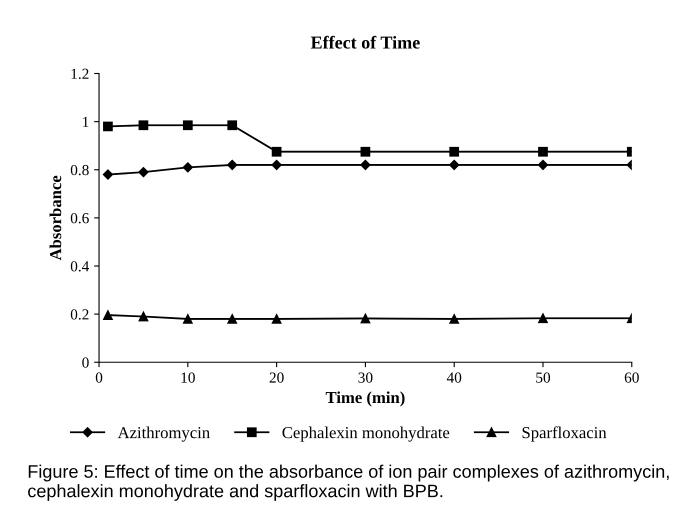 The height and width of the screenshot is (525, 683). I want to click on x-tick-label: 20, so click(277, 377).